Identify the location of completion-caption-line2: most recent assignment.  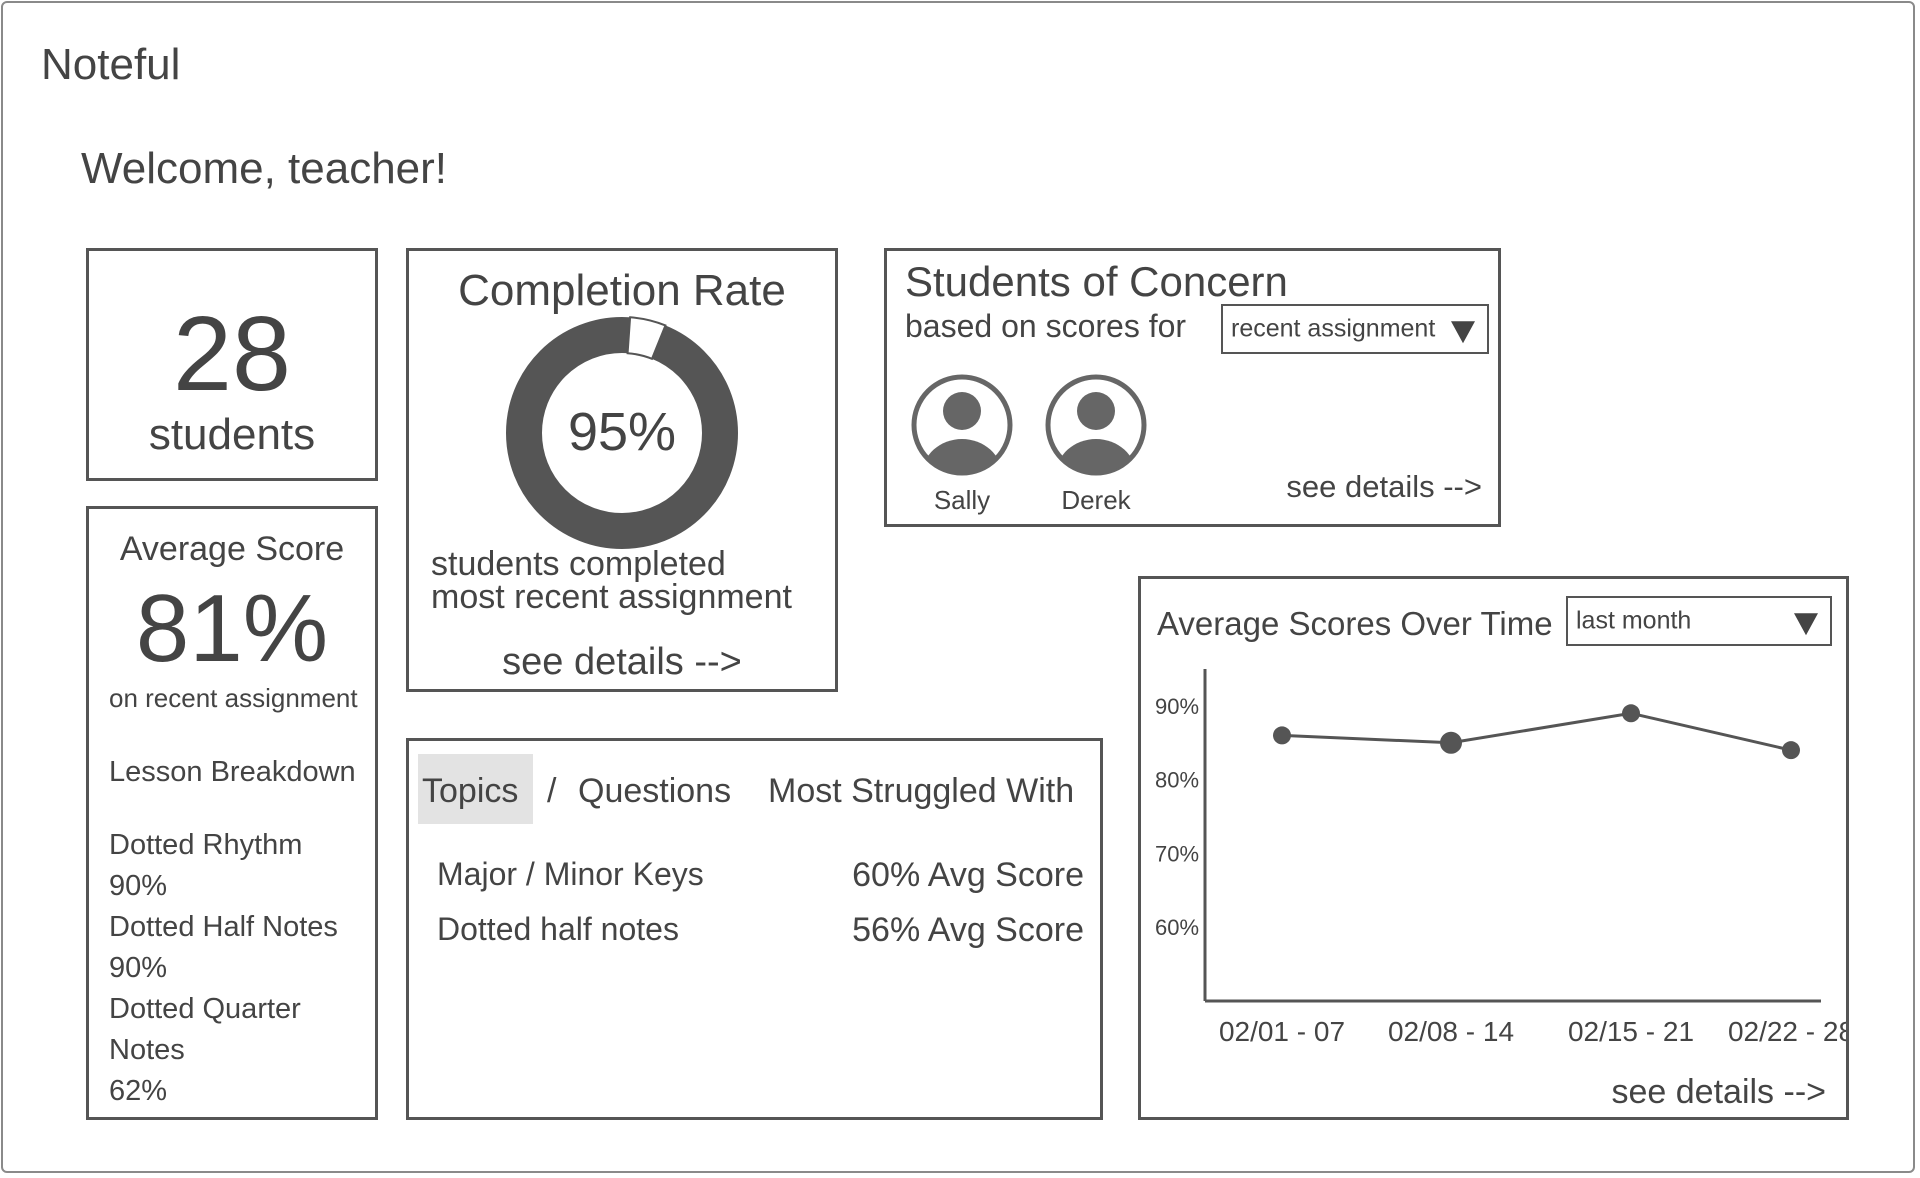
(611, 597).